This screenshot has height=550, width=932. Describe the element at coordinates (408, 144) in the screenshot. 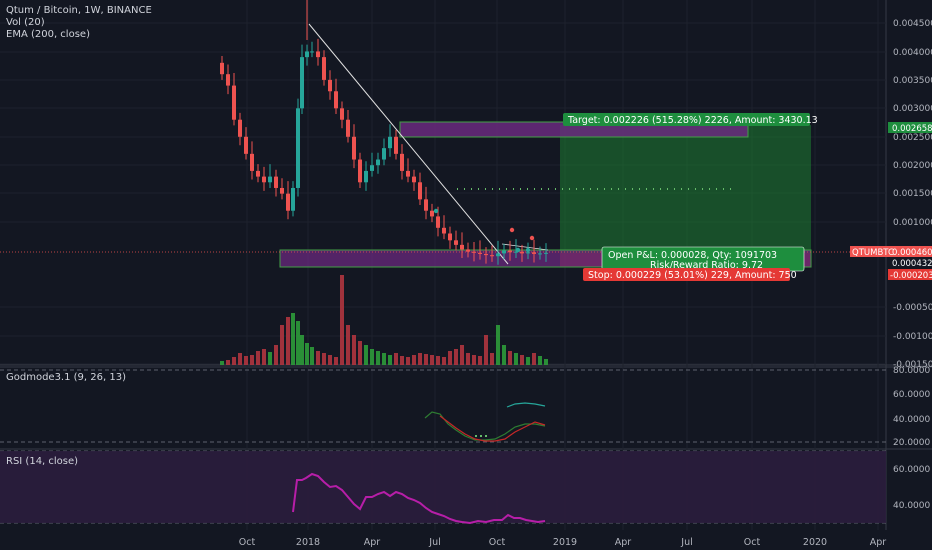

I see `trend-line` at that location.